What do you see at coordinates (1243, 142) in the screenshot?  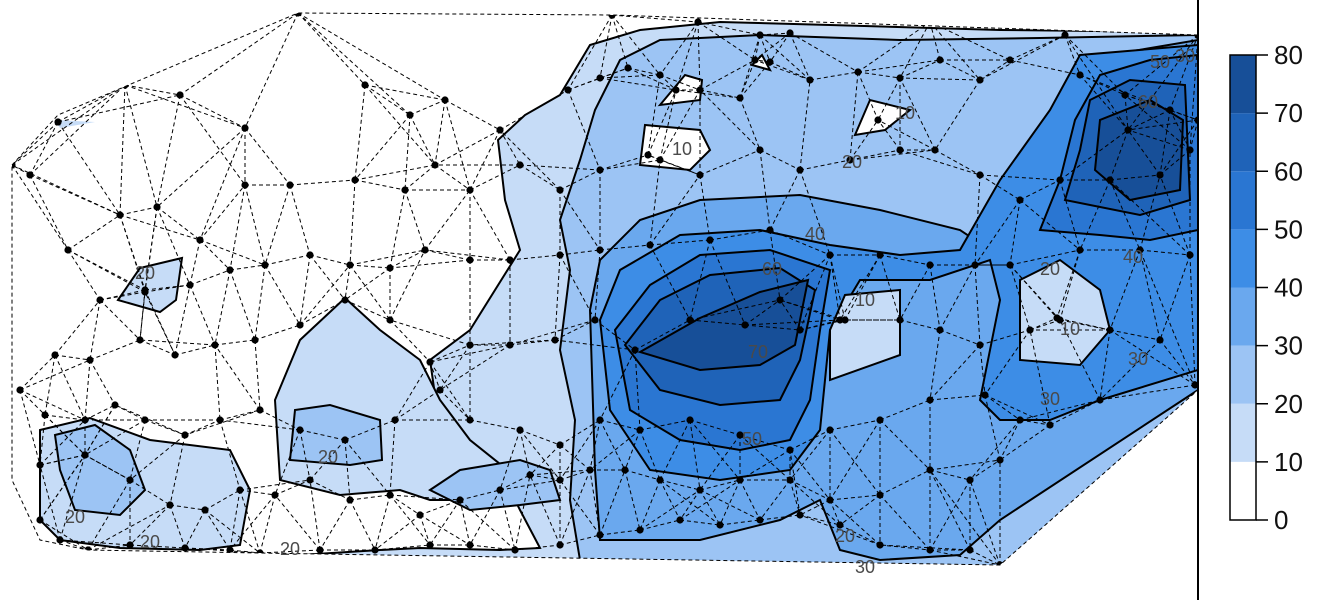 I see `colorbar-swatch` at bounding box center [1243, 142].